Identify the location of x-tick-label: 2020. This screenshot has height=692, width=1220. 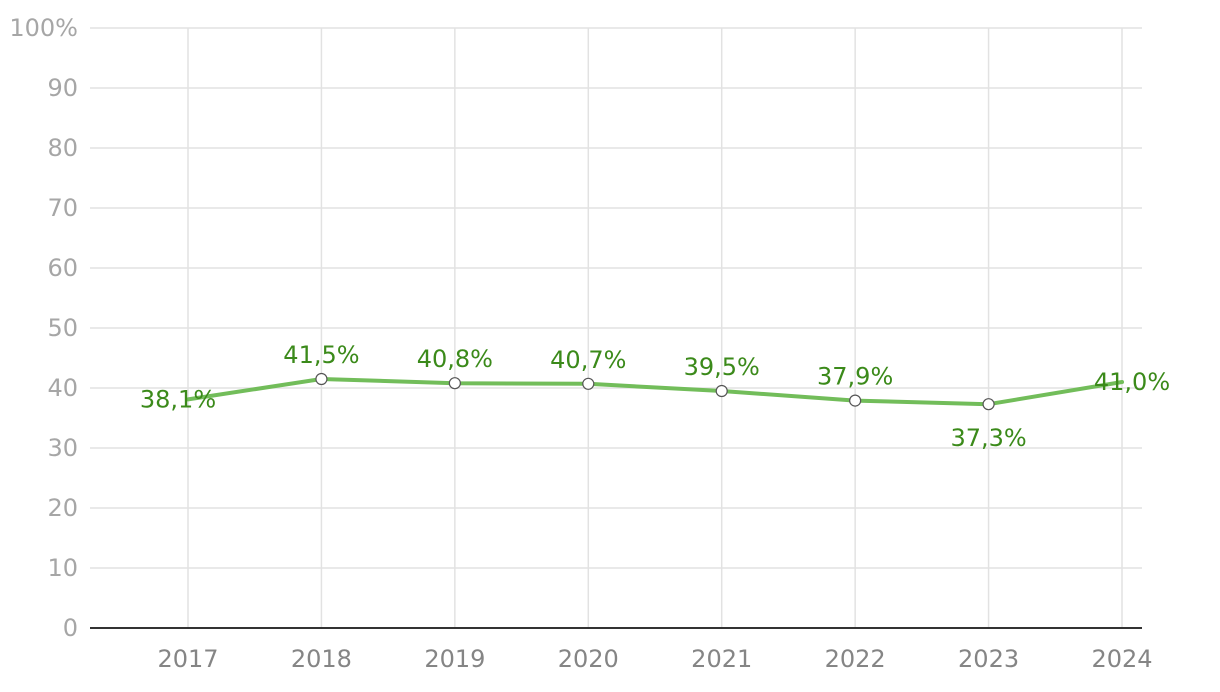
(588, 659).